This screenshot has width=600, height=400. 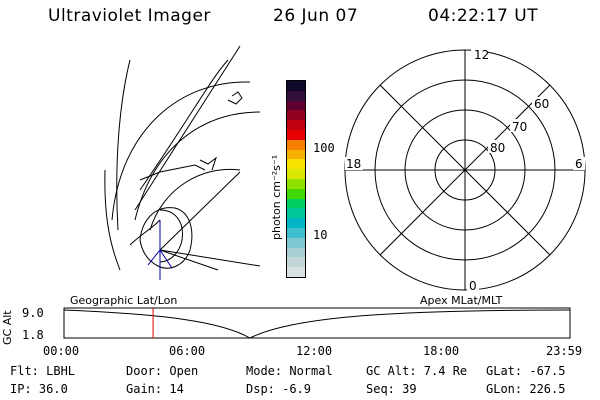 I want to click on timeline-y-tick-bottom: 1.8, so click(x=33, y=335).